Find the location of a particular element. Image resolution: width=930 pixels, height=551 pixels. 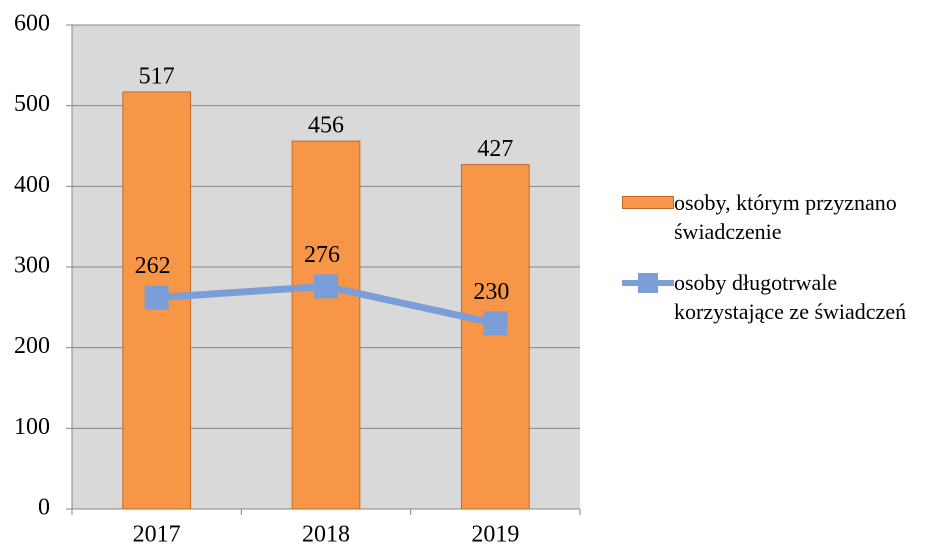

x-tick-label: 2017 is located at coordinates (157, 535).